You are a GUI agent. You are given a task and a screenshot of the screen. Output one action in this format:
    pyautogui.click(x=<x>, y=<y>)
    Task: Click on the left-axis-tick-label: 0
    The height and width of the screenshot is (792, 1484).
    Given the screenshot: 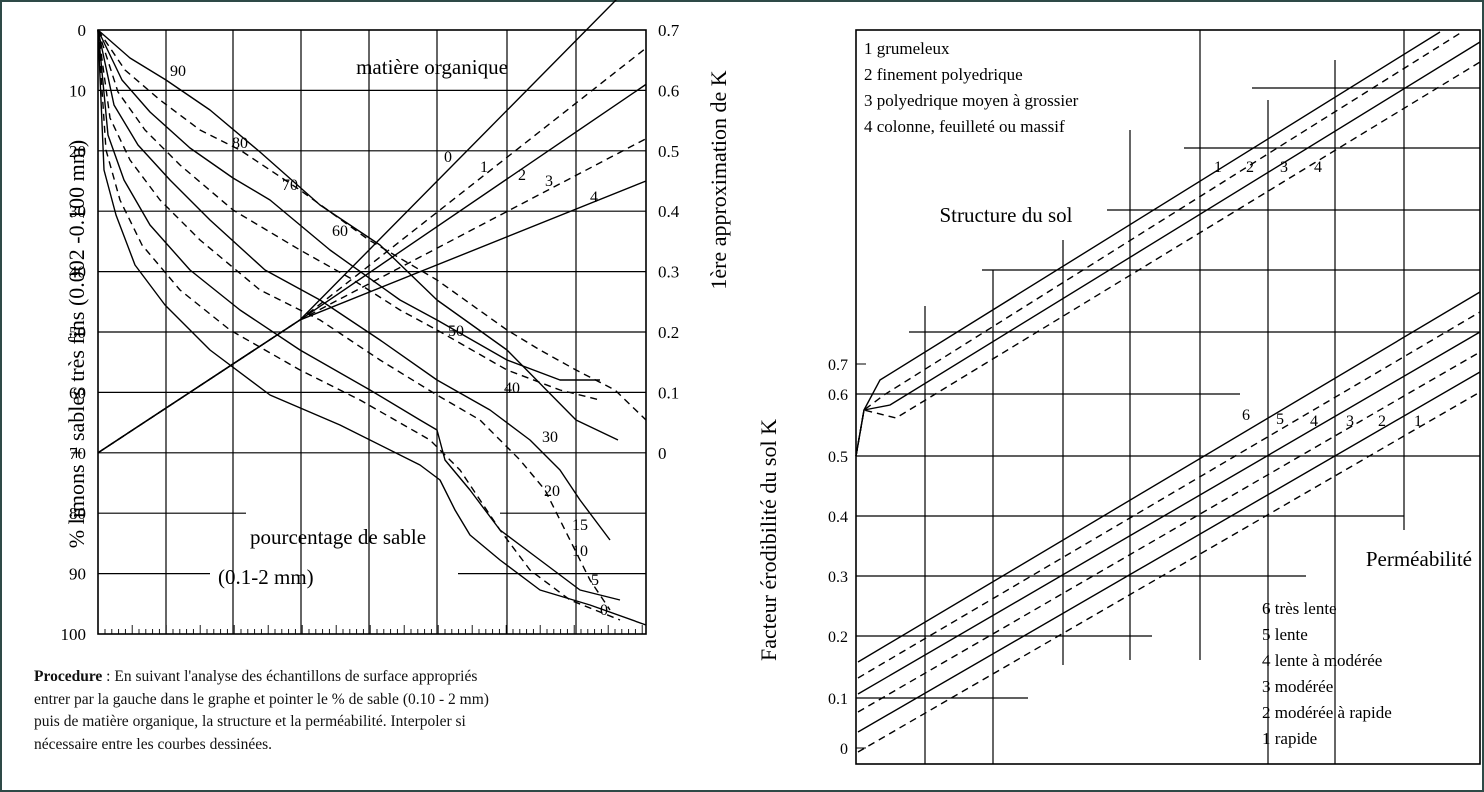 What is the action you would take?
    pyautogui.click(x=82, y=30)
    